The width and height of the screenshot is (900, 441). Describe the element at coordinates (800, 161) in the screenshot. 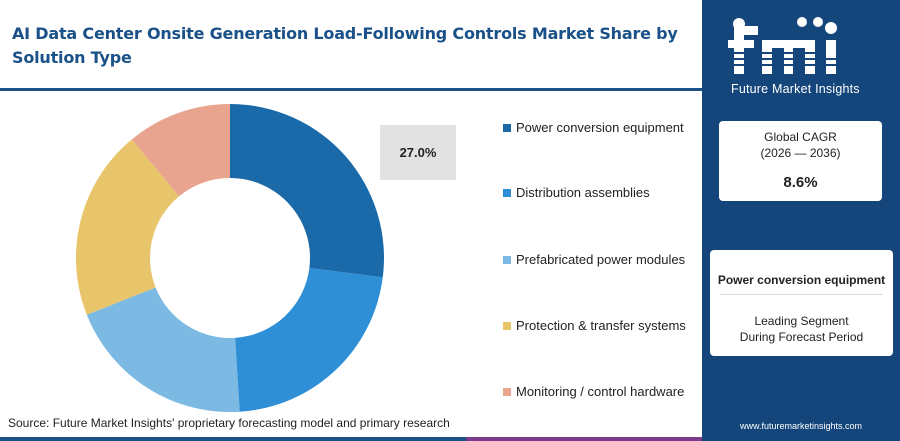

I see `cagr-card: Global CAGR (2026 — 2036) 8.6%` at that location.